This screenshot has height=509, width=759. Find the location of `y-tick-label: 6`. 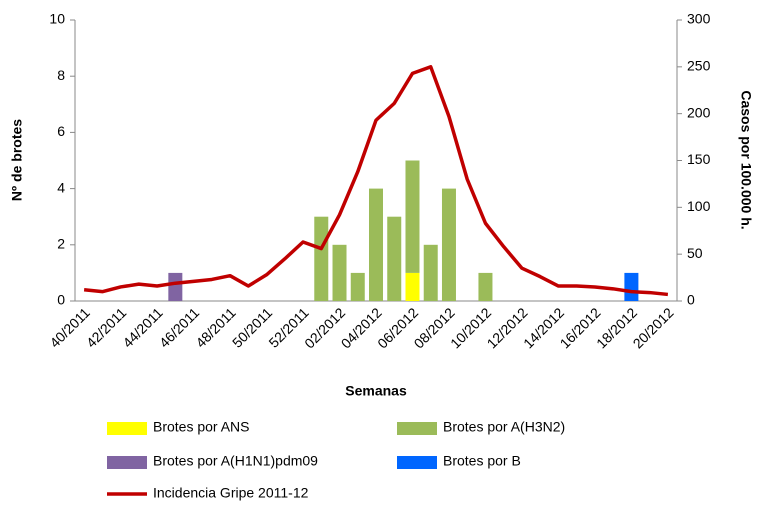

y-tick-label: 6 is located at coordinates (61, 131).